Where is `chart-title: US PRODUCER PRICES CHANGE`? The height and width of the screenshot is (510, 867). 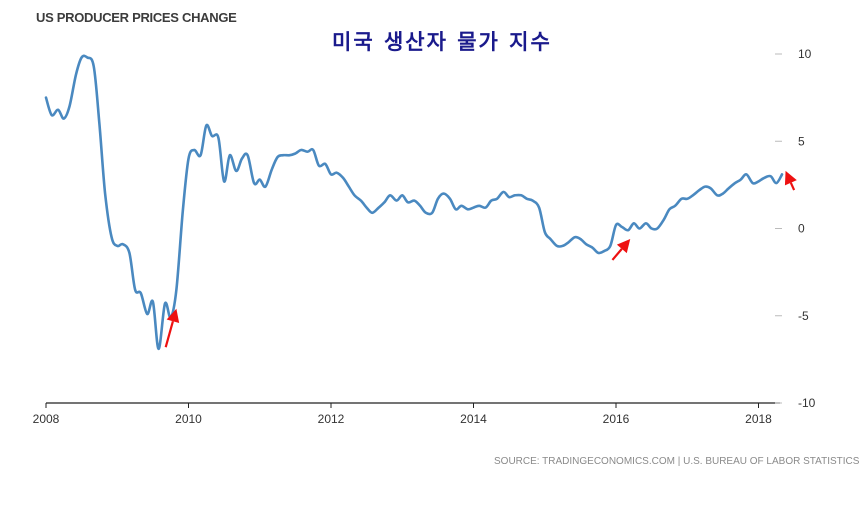 chart-title: US PRODUCER PRICES CHANGE is located at coordinates (136, 17).